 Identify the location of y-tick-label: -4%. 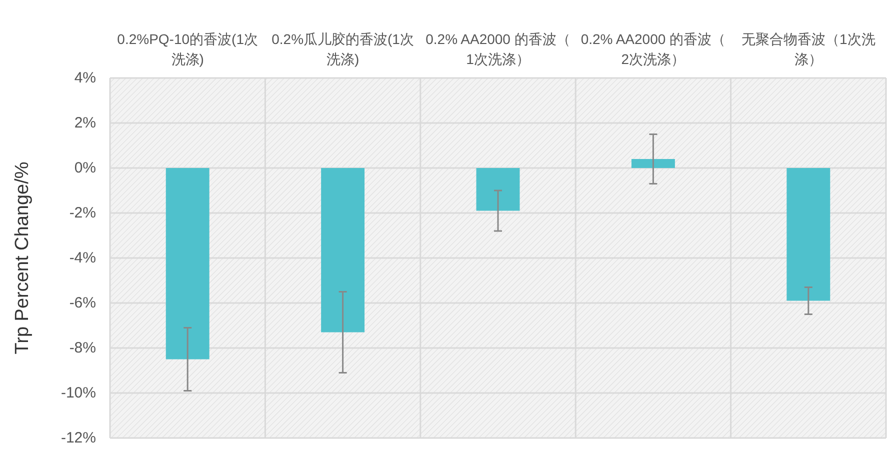
(82, 258).